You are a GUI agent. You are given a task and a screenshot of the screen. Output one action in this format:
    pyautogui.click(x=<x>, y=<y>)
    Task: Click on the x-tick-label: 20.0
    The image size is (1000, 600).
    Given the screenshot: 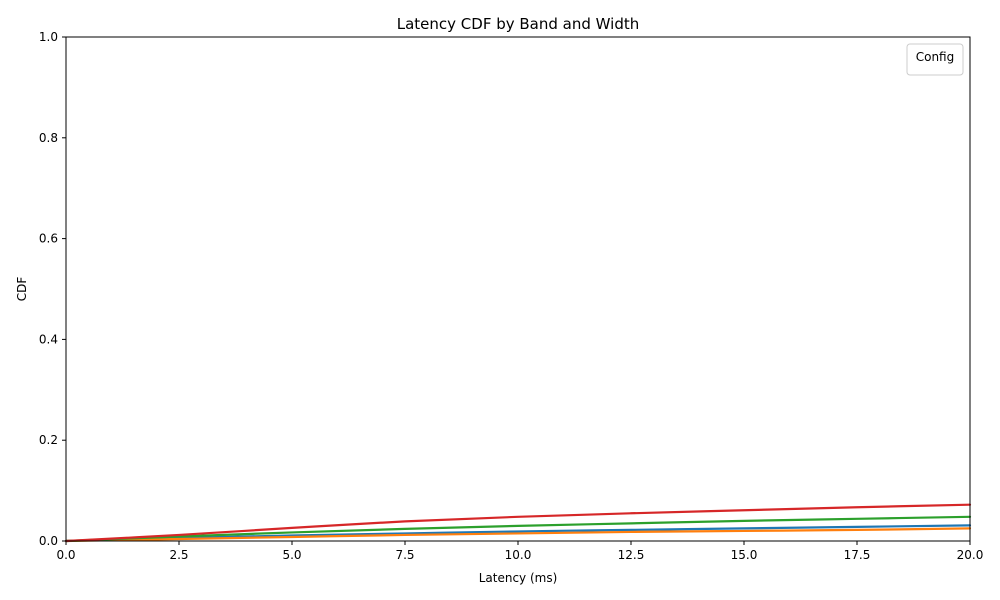 What is the action you would take?
    pyautogui.click(x=970, y=555)
    